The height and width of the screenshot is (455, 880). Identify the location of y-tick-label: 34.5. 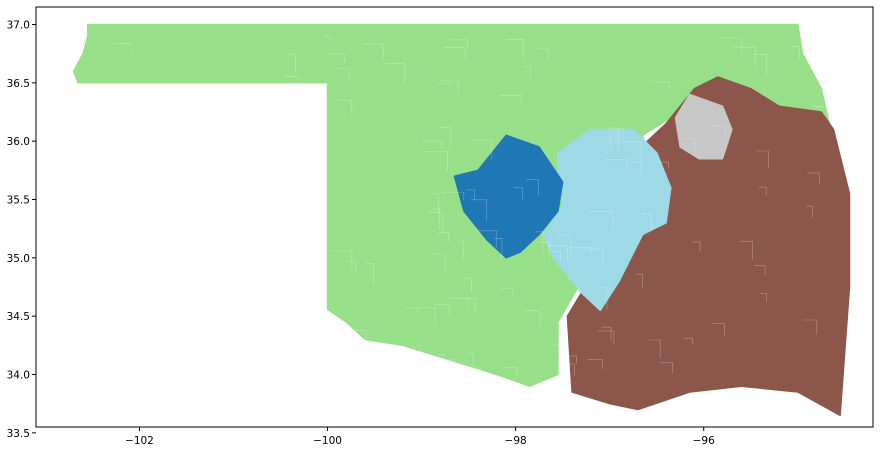
(18, 317).